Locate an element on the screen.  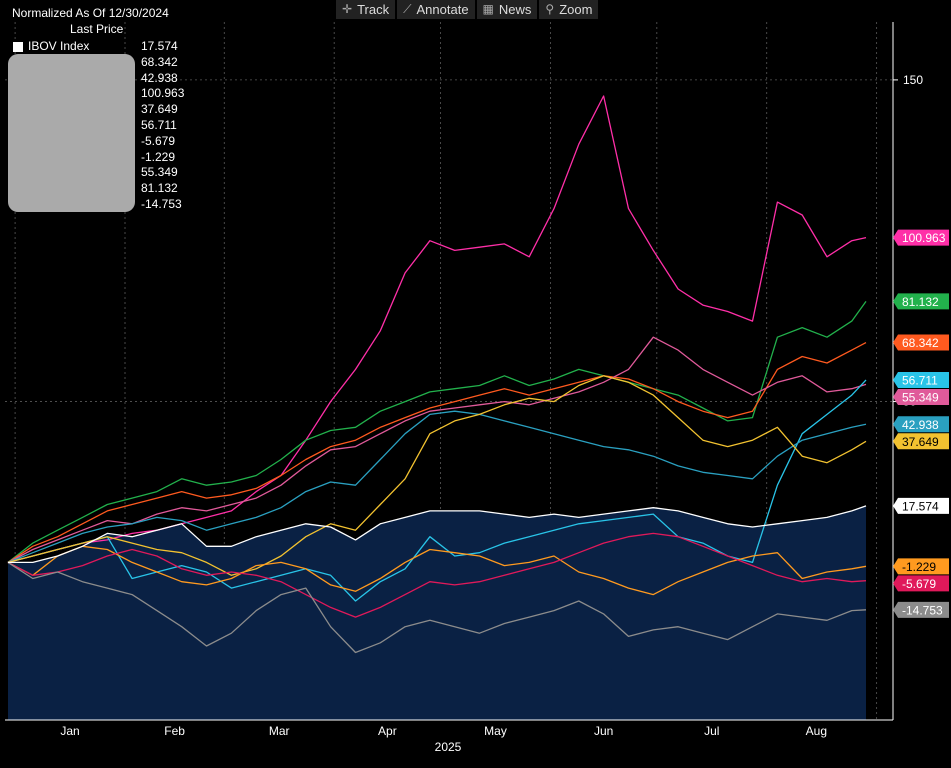
last-price-label: -5.679 is located at coordinates (919, 584).